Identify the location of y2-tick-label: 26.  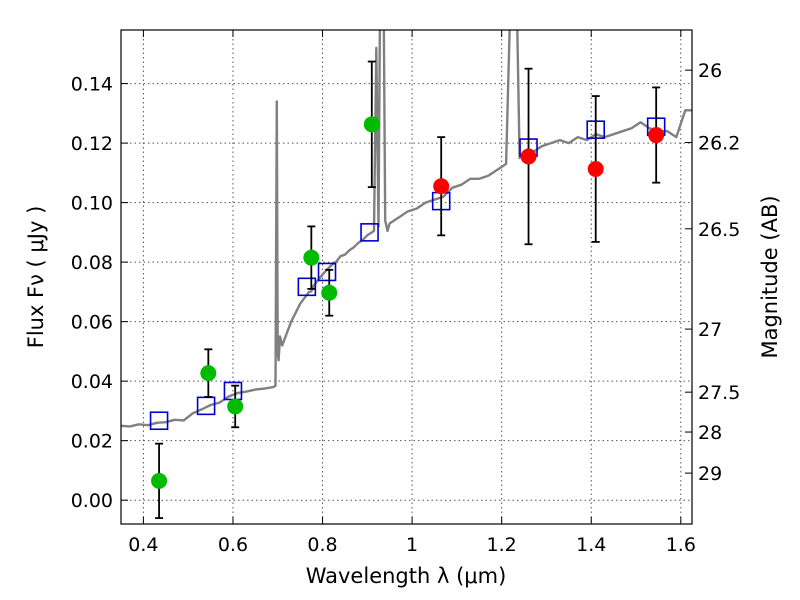
(710, 71).